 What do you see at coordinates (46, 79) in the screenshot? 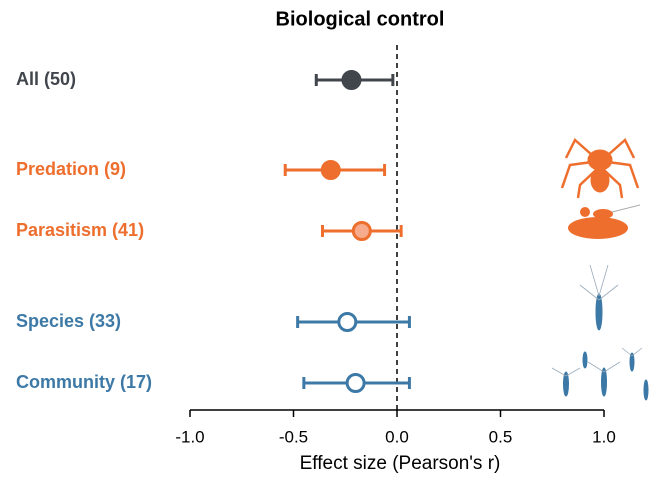
I see `row-label: All (50)` at bounding box center [46, 79].